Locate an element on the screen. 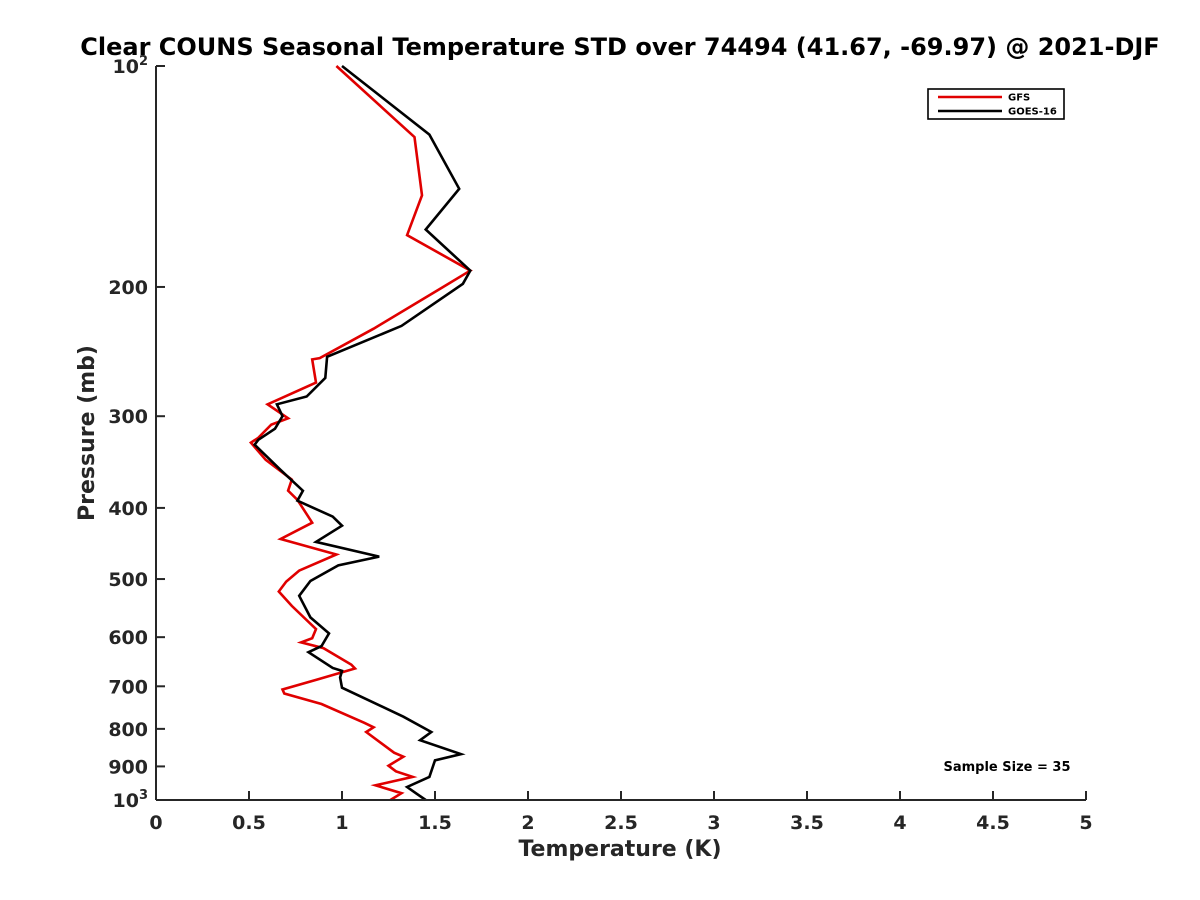 This screenshot has width=1200, height=900. y-tick-label: 200 is located at coordinates (128, 288).